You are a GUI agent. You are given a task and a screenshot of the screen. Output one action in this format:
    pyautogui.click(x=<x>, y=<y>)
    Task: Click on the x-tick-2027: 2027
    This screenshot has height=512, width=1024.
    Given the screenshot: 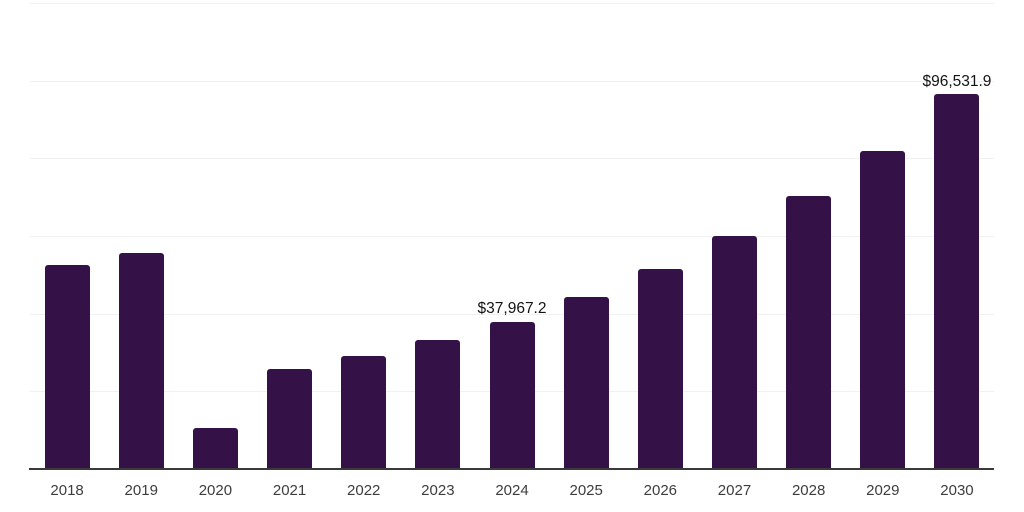 What is the action you would take?
    pyautogui.click(x=734, y=490)
    